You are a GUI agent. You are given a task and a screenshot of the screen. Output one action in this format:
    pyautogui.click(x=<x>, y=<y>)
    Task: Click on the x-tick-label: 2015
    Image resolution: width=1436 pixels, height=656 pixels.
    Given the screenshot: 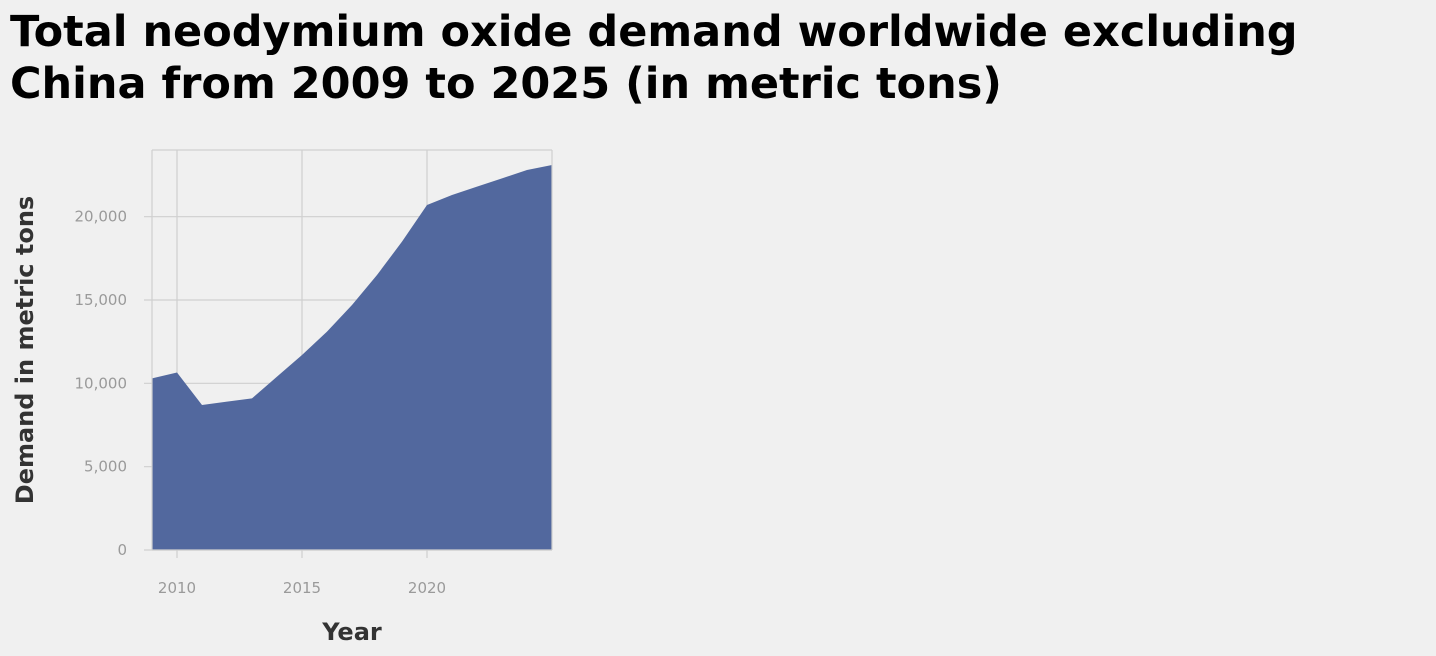 What is the action you would take?
    pyautogui.click(x=302, y=588)
    